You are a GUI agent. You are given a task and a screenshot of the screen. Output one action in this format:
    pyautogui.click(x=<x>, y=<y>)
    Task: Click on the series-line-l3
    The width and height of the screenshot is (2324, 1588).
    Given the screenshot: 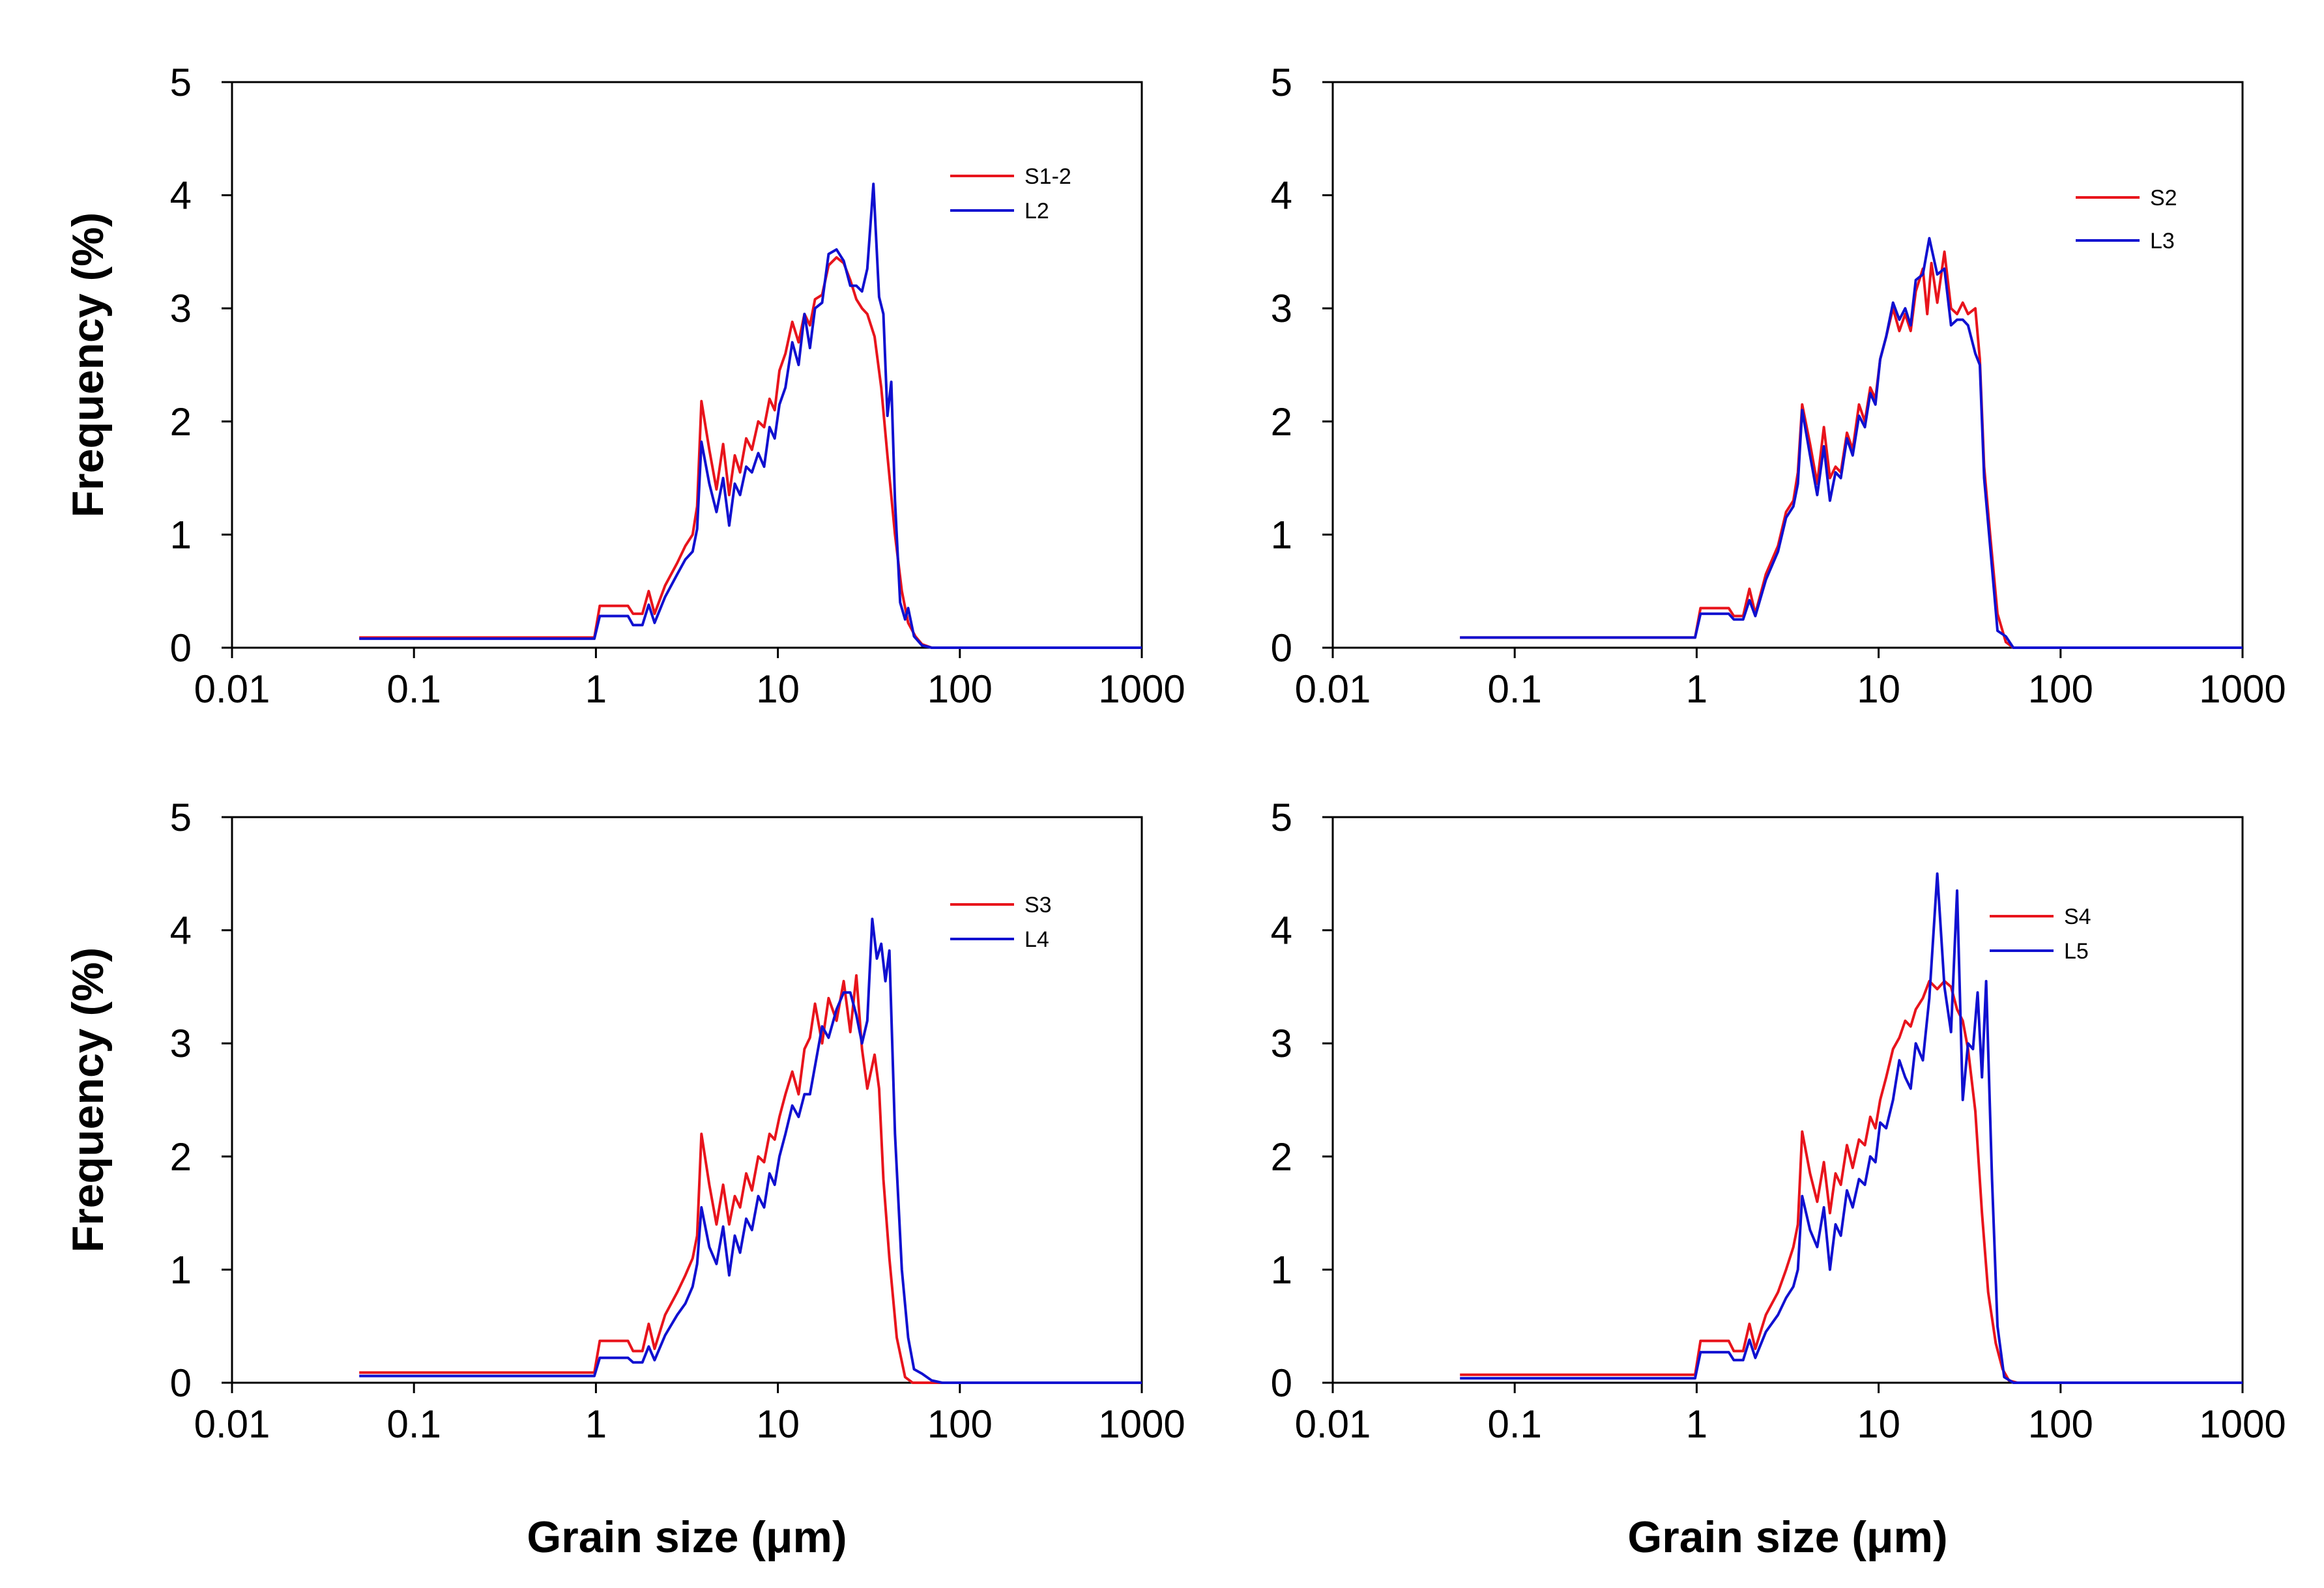 What is the action you would take?
    pyautogui.click(x=1851, y=443)
    